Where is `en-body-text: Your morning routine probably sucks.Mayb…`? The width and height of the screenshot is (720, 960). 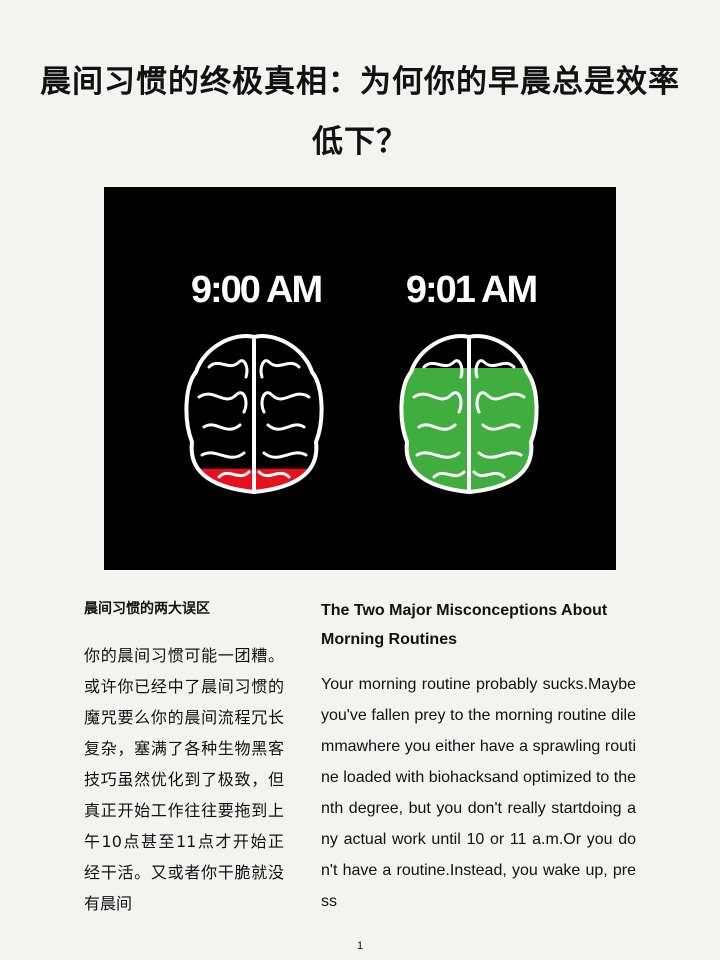 en-body-text: Your morning routine probably sucks.Mayb… is located at coordinates (478, 793).